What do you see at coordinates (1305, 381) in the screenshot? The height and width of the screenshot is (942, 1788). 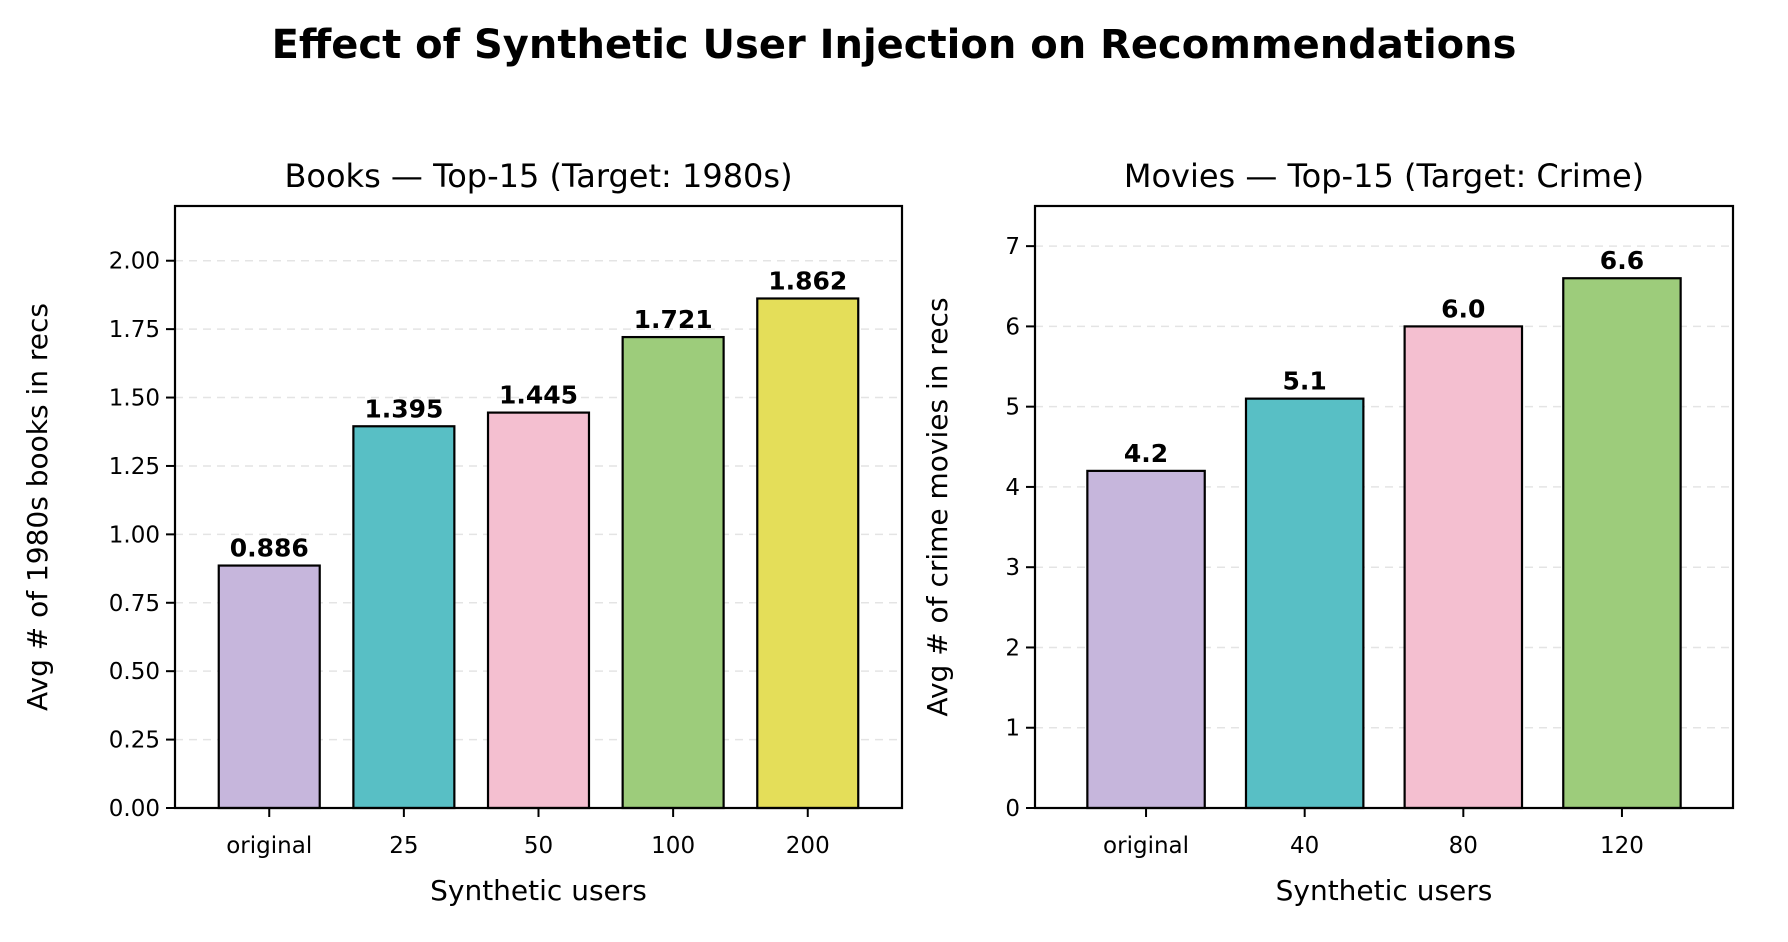 I see `movies-data-label: 5.1` at bounding box center [1305, 381].